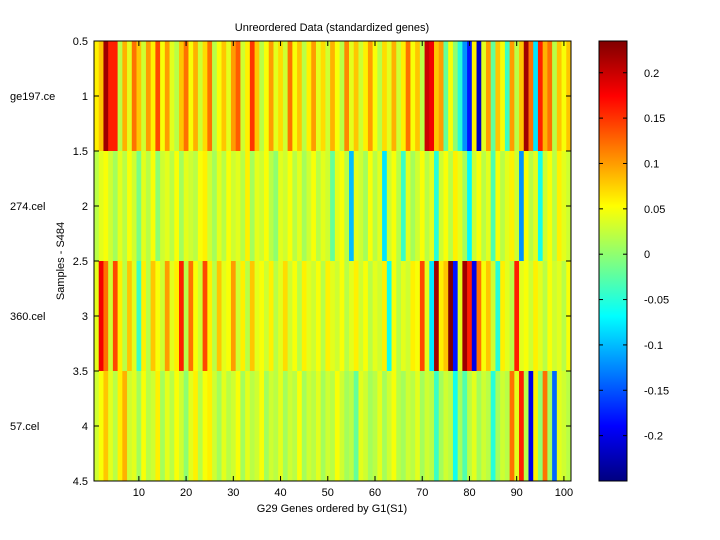 This screenshot has height=540, width=720. I want to click on colorbar-tick-label: -0.1, so click(653, 346).